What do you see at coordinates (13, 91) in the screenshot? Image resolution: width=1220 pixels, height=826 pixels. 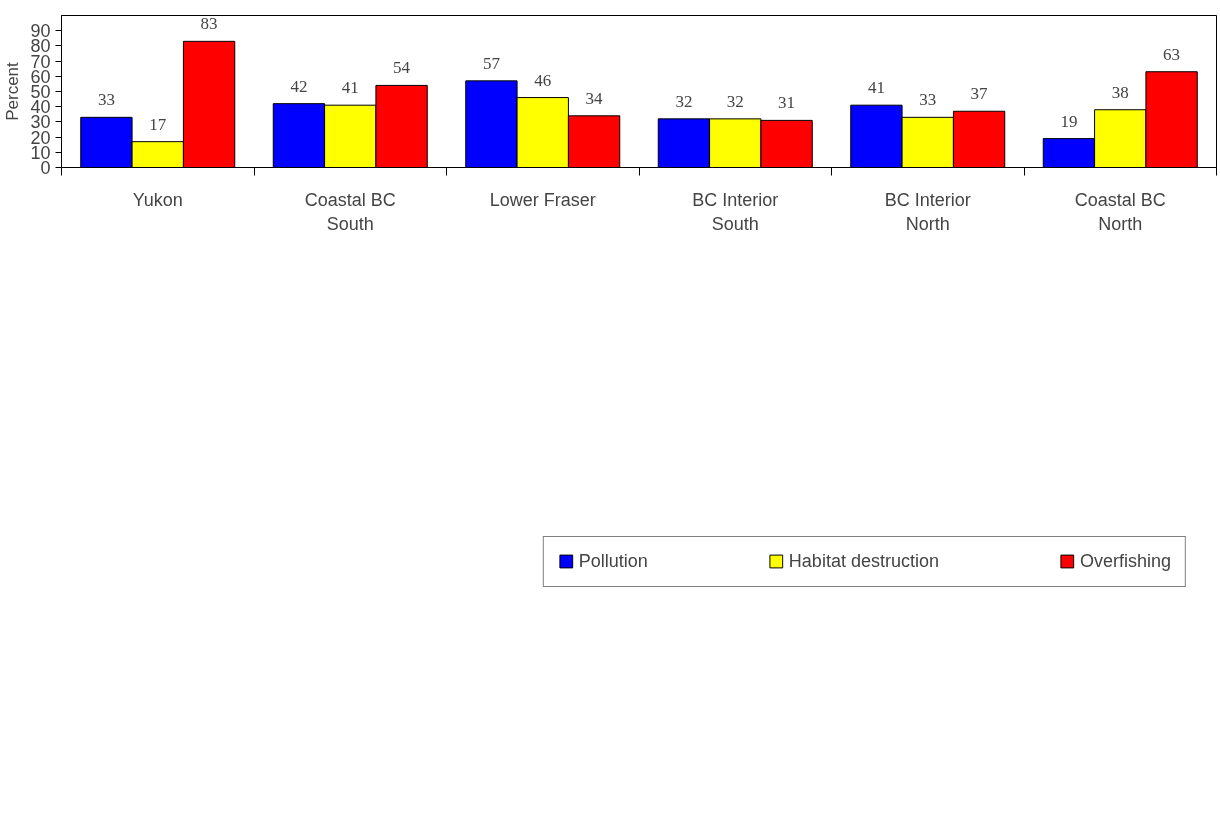 I see `y-axis-title: Percent` at bounding box center [13, 91].